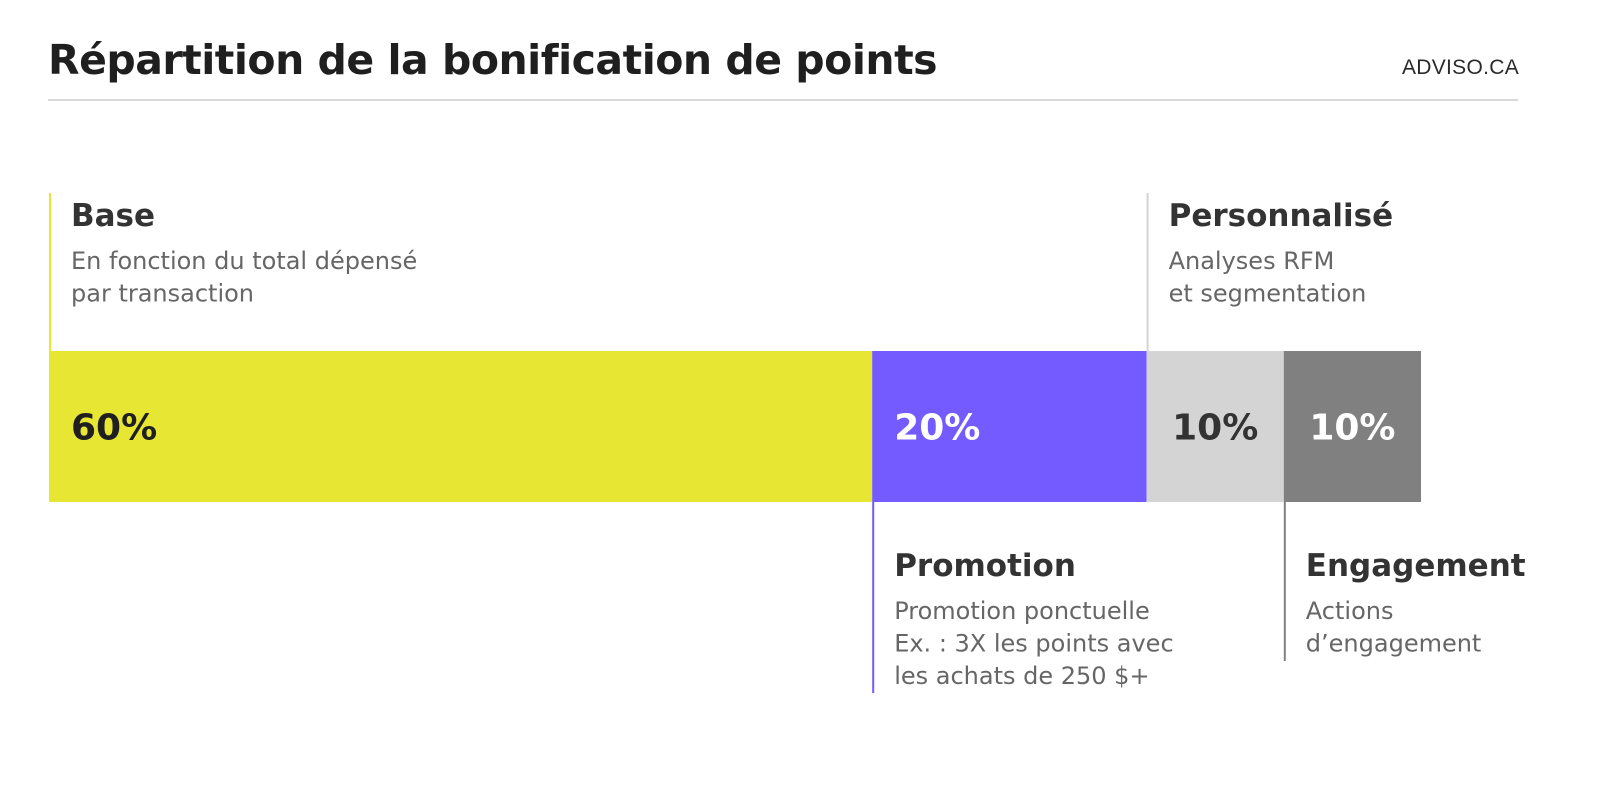 The image size is (1601, 788). What do you see at coordinates (114, 428) in the screenshot?
I see `value-label-base: 60%` at bounding box center [114, 428].